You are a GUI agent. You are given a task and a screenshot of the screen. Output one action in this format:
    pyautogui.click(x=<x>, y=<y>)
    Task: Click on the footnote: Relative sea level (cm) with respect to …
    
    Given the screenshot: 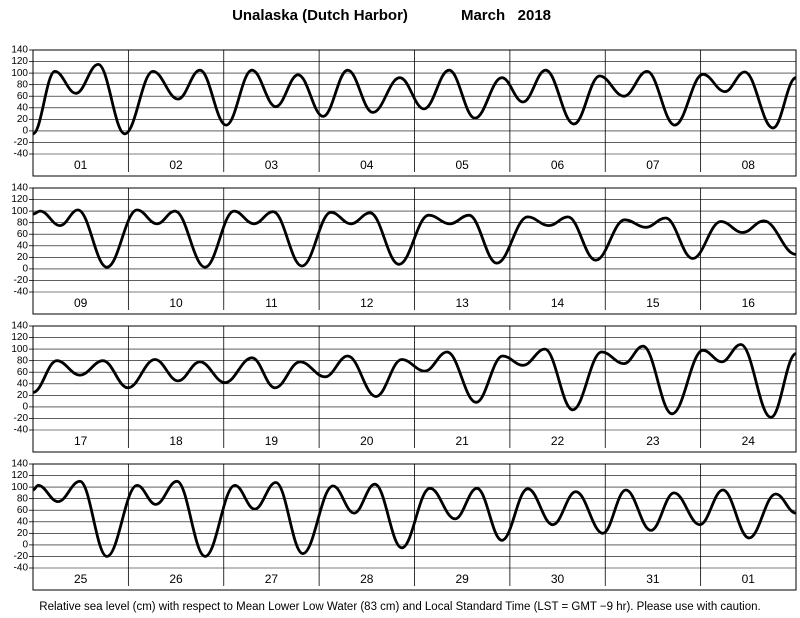 What is the action you would take?
    pyautogui.click(x=399, y=607)
    